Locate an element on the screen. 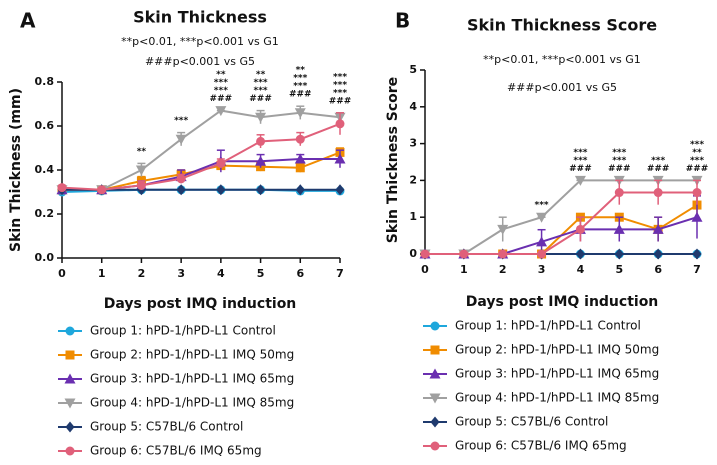  legend-label: Group 1: hPD-1/hPD-L1 Control is located at coordinates (548, 326).